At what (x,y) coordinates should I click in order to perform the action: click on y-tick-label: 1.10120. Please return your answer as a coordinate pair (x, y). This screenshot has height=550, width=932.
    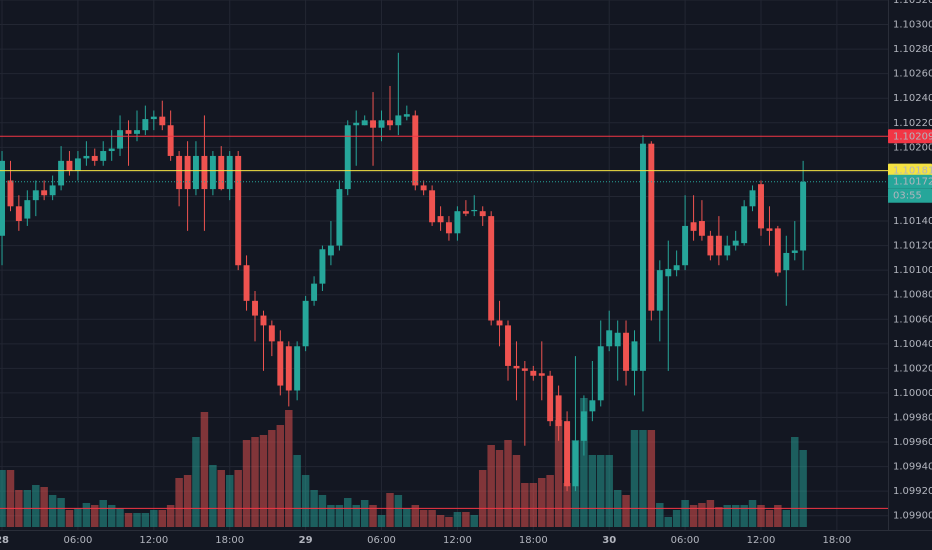
    Looking at the image, I should click on (912, 246).